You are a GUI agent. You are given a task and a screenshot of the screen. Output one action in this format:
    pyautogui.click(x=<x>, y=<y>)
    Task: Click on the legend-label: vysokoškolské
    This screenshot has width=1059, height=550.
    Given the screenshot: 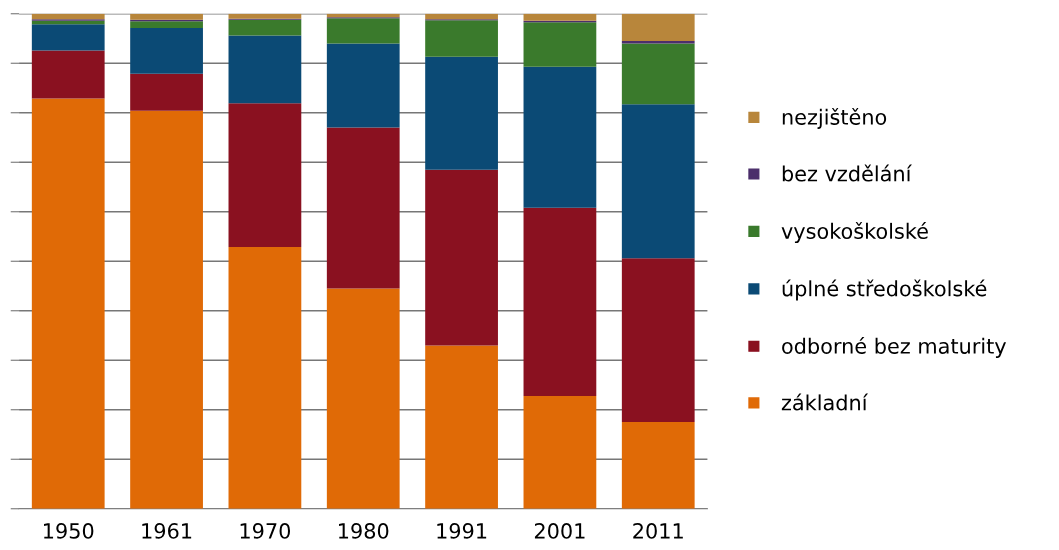 What is the action you would take?
    pyautogui.click(x=854, y=233)
    